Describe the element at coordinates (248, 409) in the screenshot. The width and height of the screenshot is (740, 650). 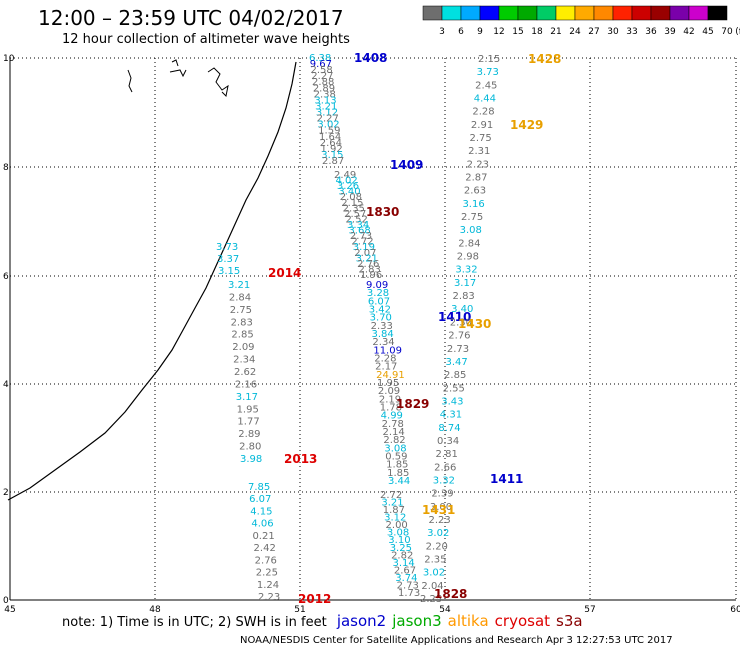
I see `wave-height-value: 1.95` at that location.